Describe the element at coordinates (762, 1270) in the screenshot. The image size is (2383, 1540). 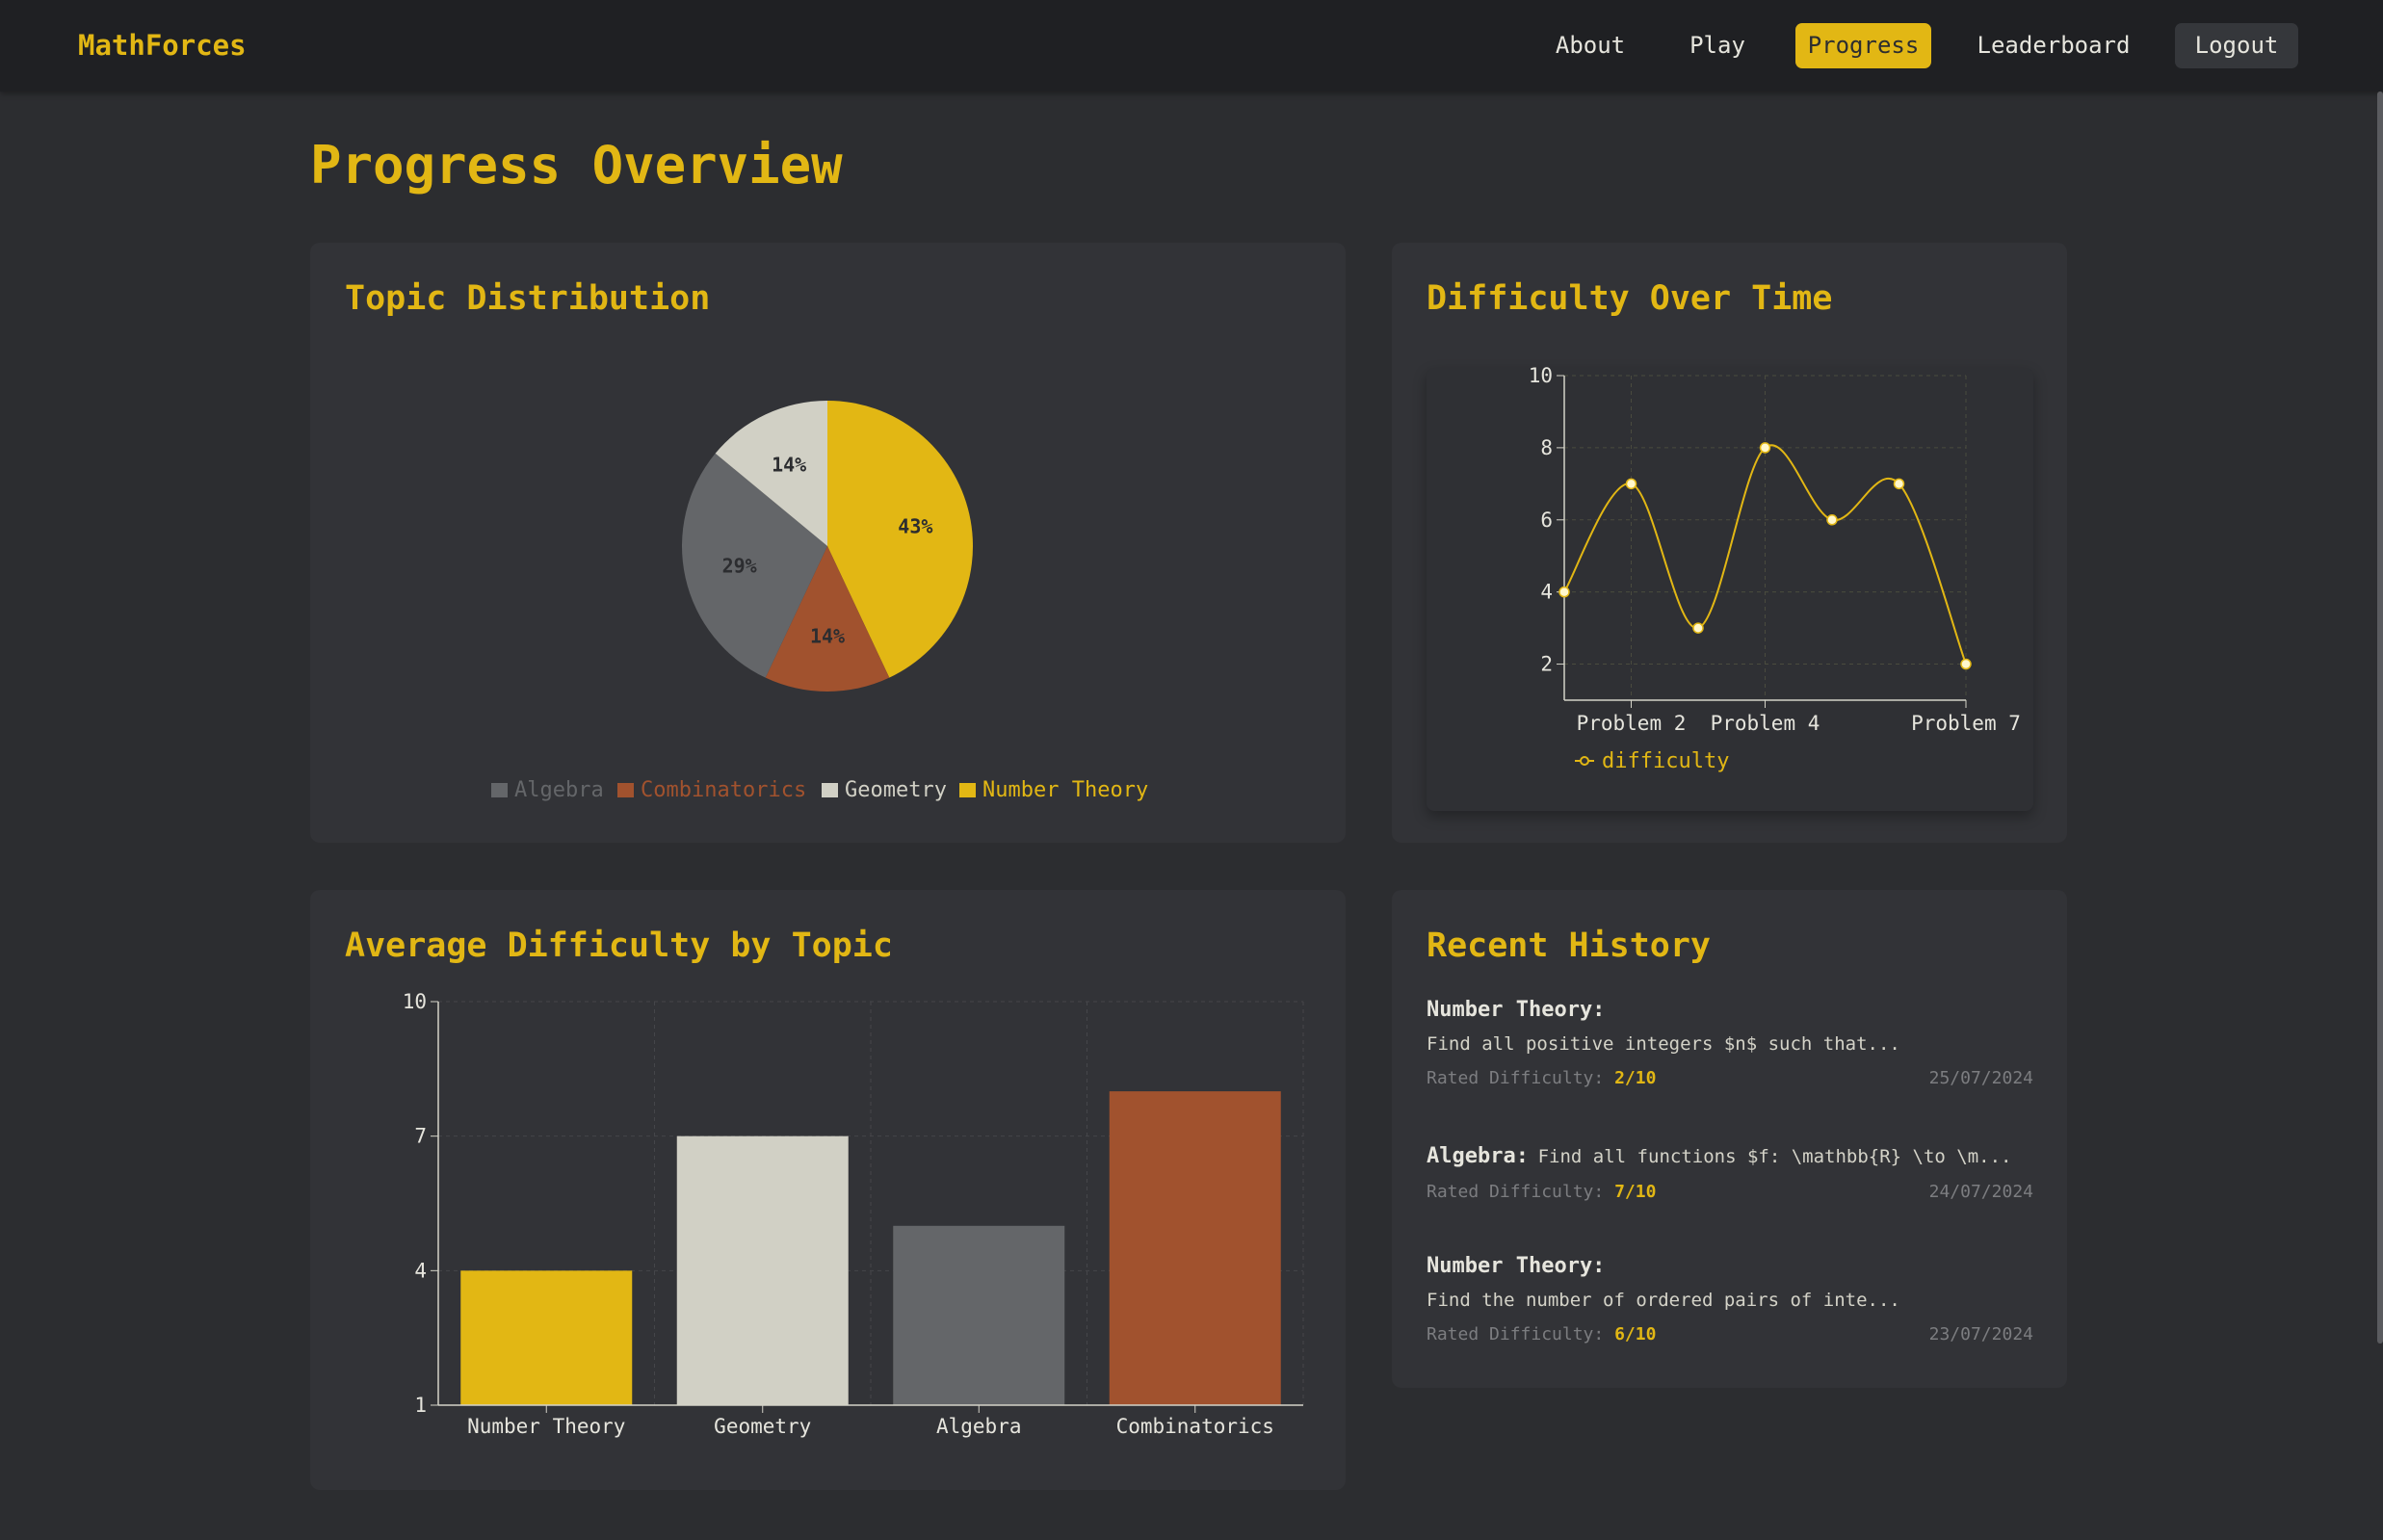
I see `bar-geometry` at that location.